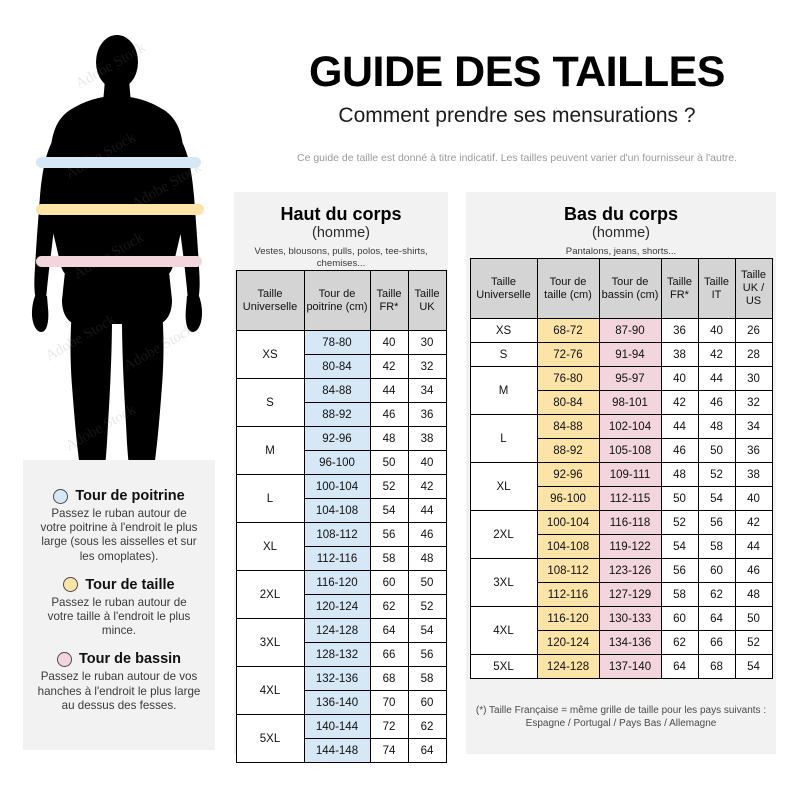  What do you see at coordinates (679, 354) in the screenshot?
I see `cell-taille-fr: 38` at bounding box center [679, 354].